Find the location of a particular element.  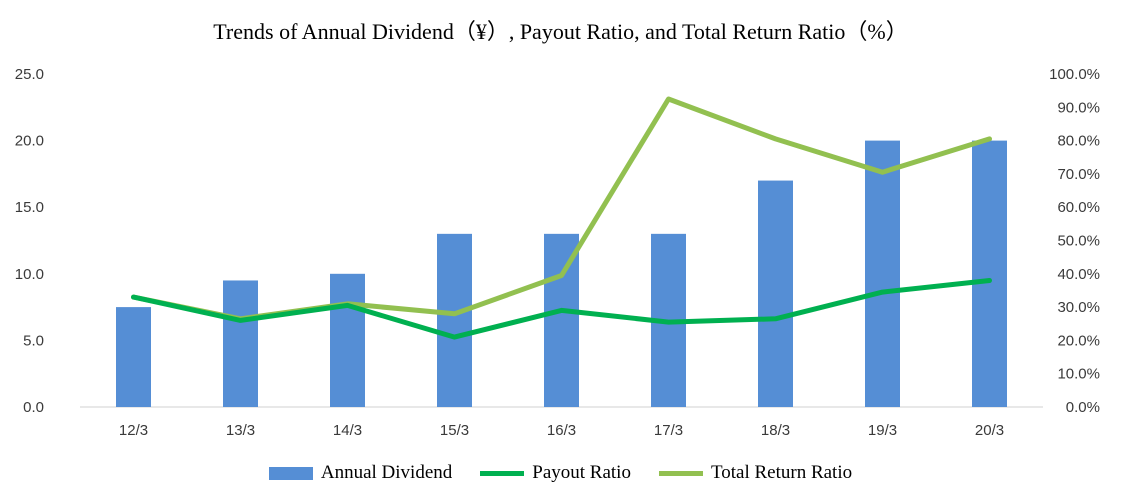

y-right-tick-label: 100.0% is located at coordinates (1074, 74).